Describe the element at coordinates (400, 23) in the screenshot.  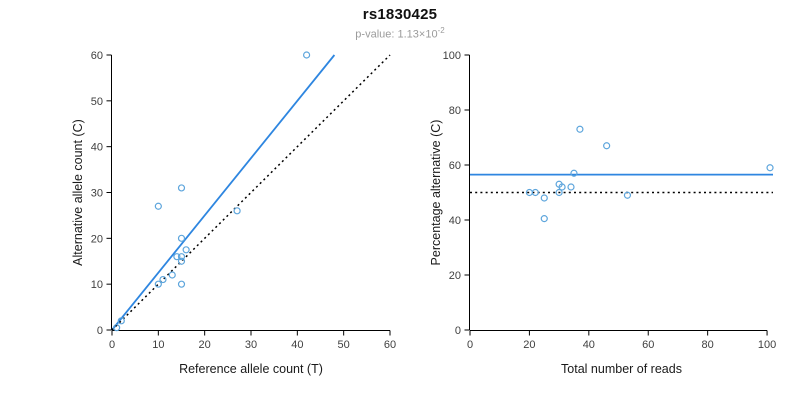
I see `figure-header: rs1830425 p-value: 1.13×10-2` at that location.